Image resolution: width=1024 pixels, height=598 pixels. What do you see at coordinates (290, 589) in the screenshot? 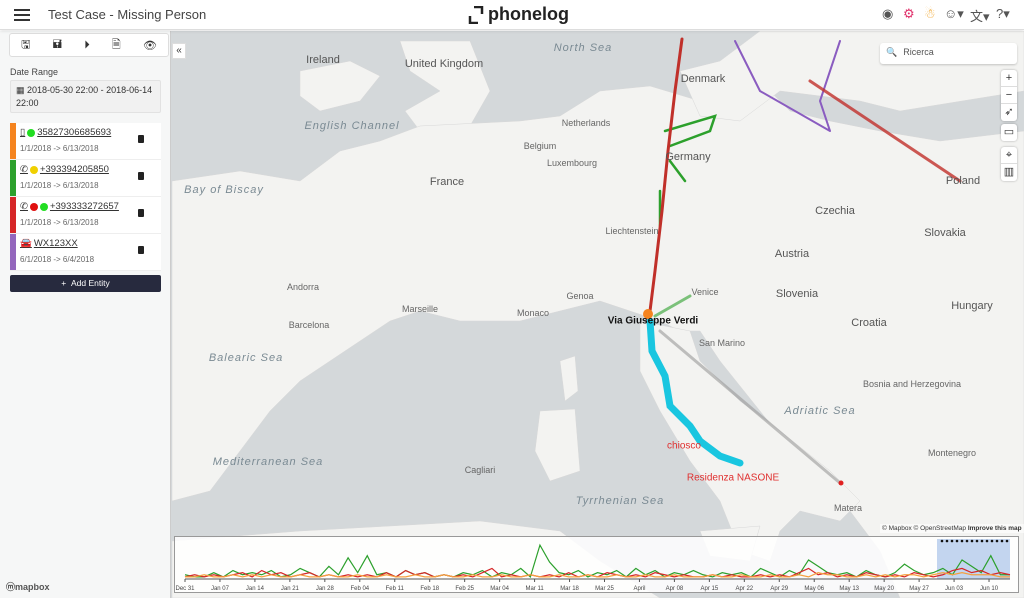
I see `x-tick-label: Jan 21` at bounding box center [290, 589].